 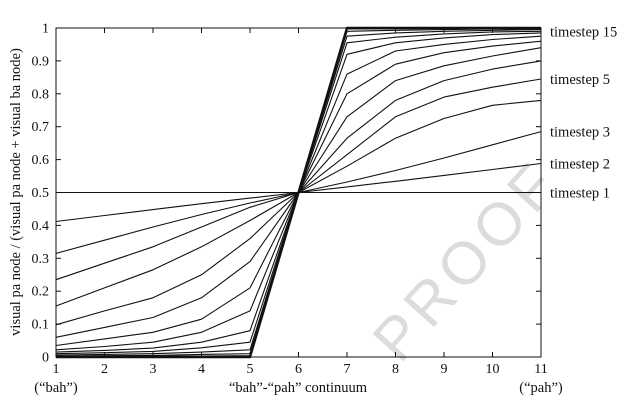 I want to click on y-tick-label: 0.7, so click(x=41, y=127).